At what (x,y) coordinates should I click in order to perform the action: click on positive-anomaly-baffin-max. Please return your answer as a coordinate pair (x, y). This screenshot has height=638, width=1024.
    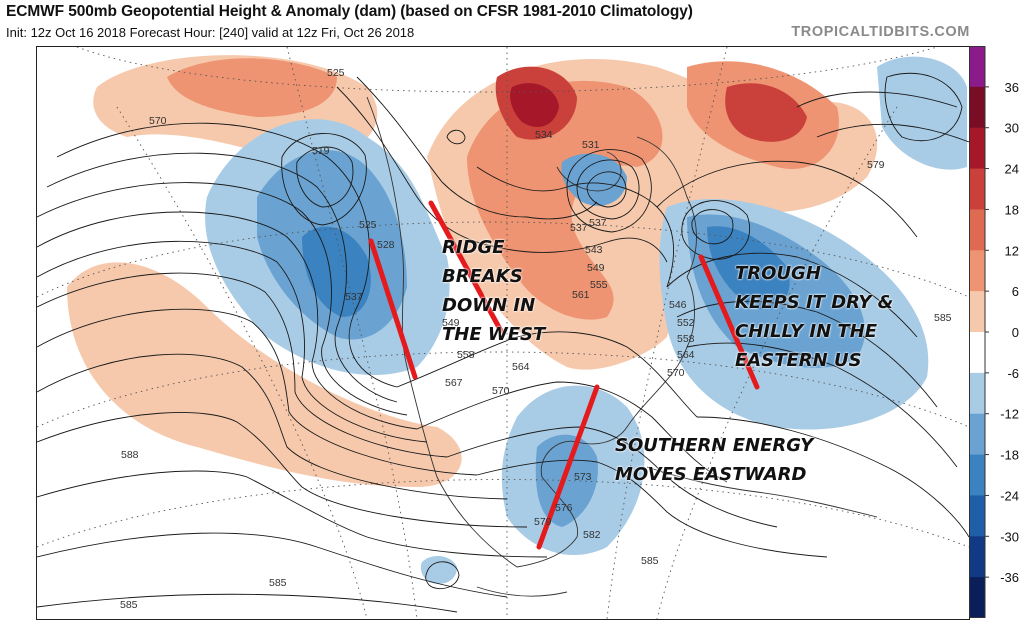
    Looking at the image, I should click on (534, 105).